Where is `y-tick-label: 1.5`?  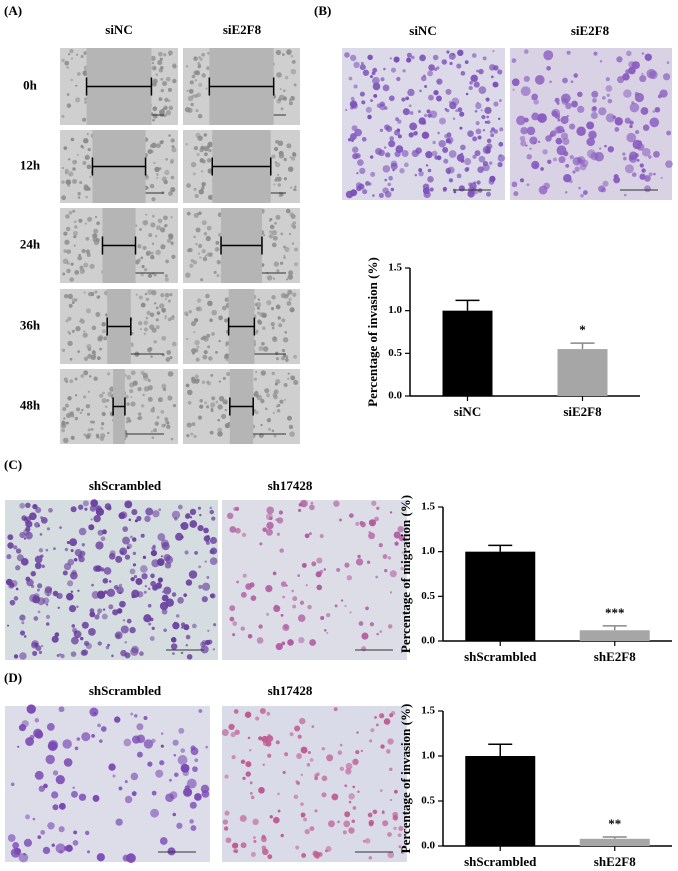 y-tick-label: 1.5 is located at coordinates (428, 507).